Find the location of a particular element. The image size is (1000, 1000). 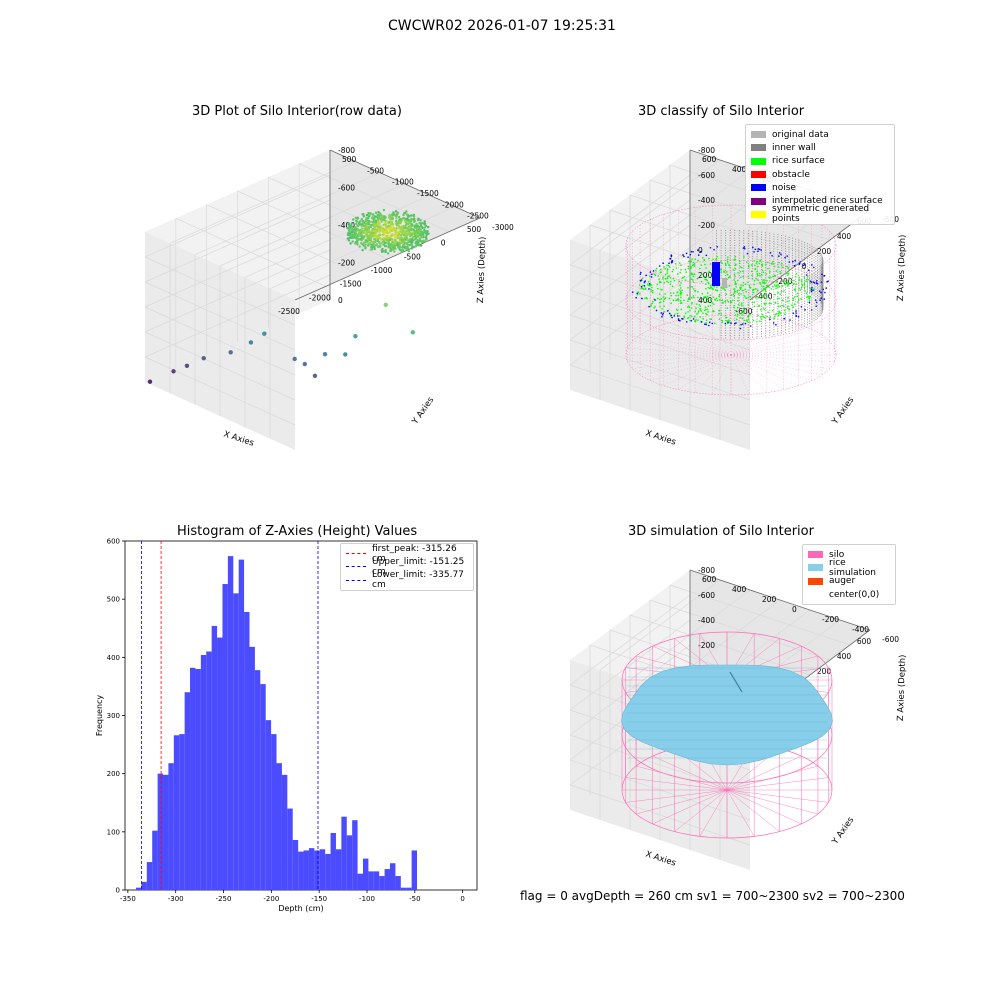

legend-label: center(0,0) is located at coordinates (854, 594).